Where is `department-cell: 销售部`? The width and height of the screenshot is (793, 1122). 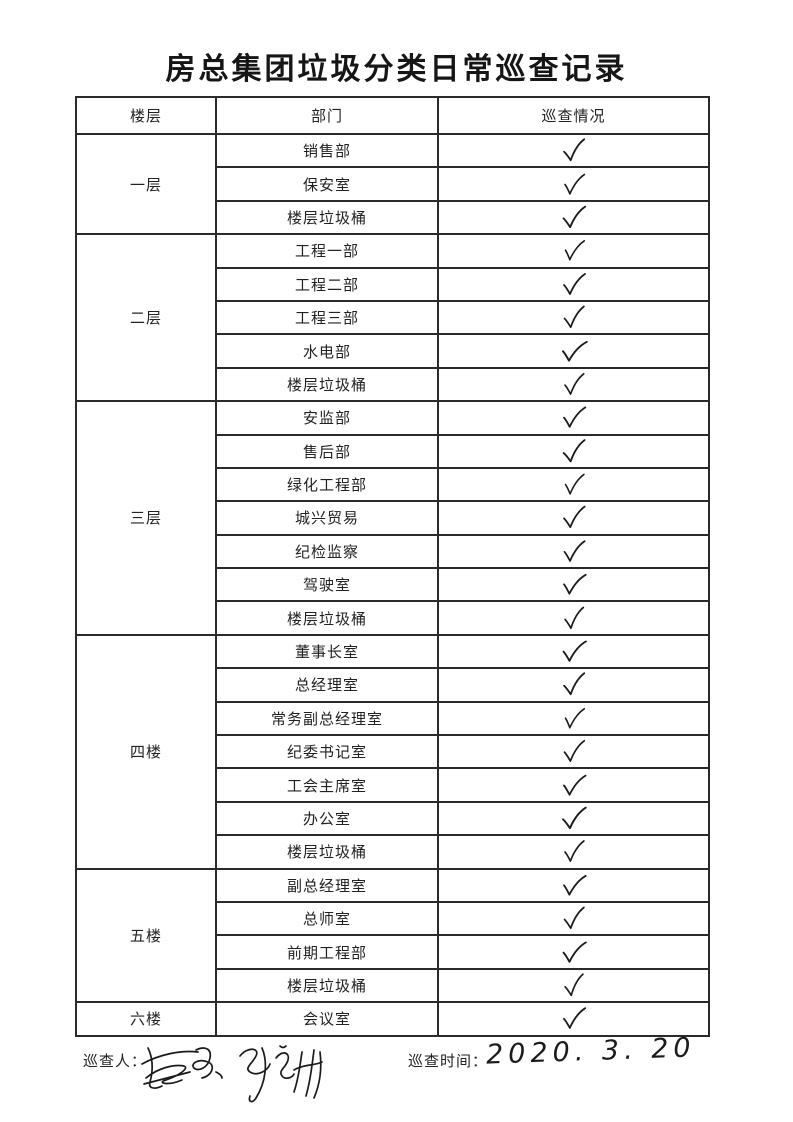 department-cell: 销售部 is located at coordinates (327, 150).